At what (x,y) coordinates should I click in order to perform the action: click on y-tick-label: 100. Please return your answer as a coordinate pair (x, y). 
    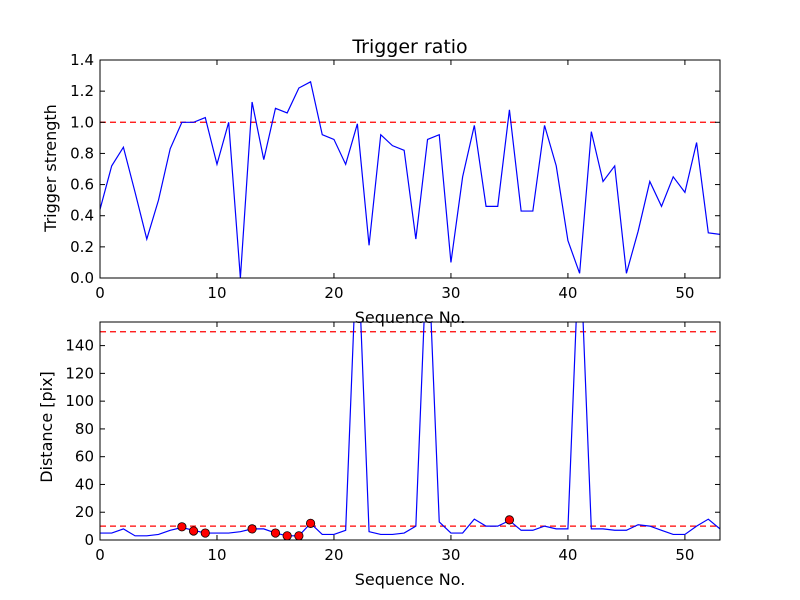
    Looking at the image, I should click on (79, 401).